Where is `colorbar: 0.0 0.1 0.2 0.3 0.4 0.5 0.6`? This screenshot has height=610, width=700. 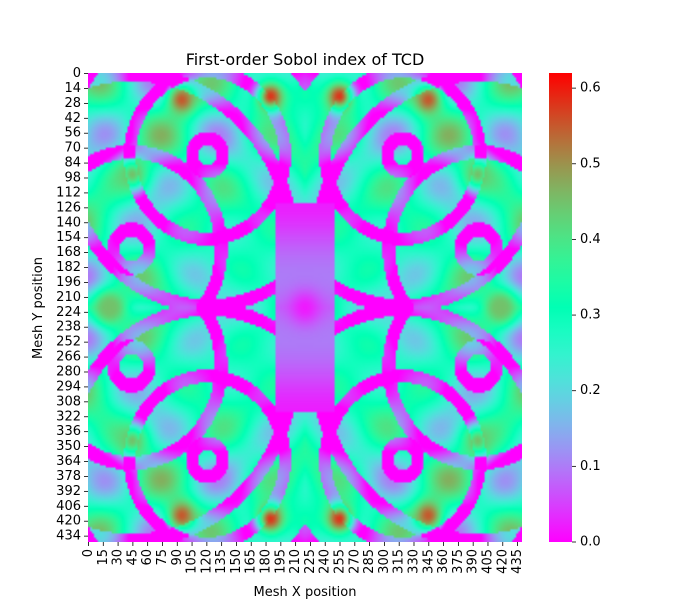 colorbar: 0.0 0.1 0.2 0.3 0.4 0.5 0.6 is located at coordinates (575, 311).